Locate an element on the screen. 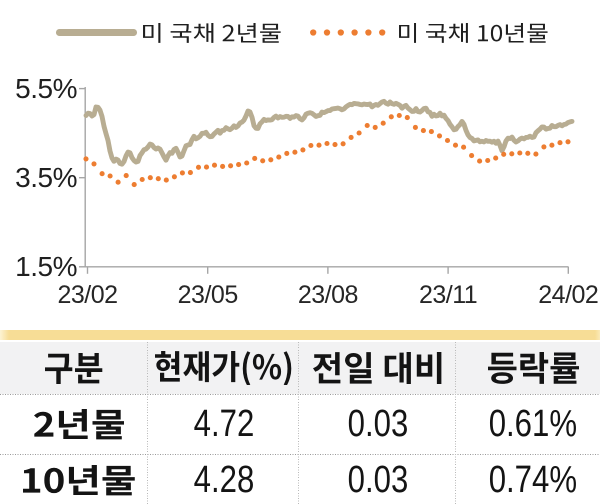 This screenshot has height=504, width=600. cell-value: 4.28 is located at coordinates (223, 480).